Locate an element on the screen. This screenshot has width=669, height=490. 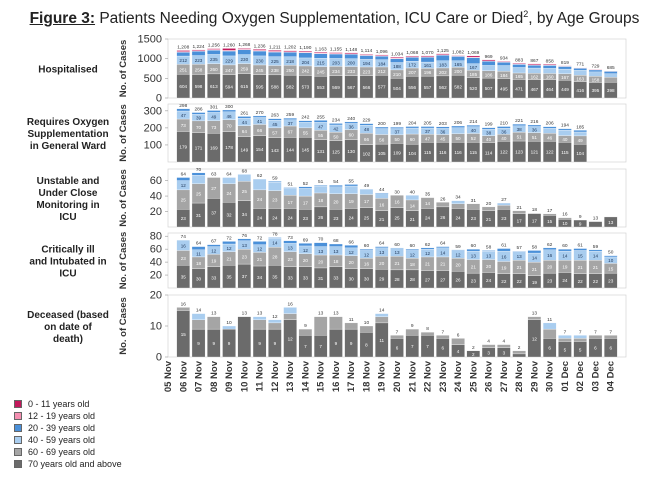
data-label: 165 is located at coordinates (519, 76).